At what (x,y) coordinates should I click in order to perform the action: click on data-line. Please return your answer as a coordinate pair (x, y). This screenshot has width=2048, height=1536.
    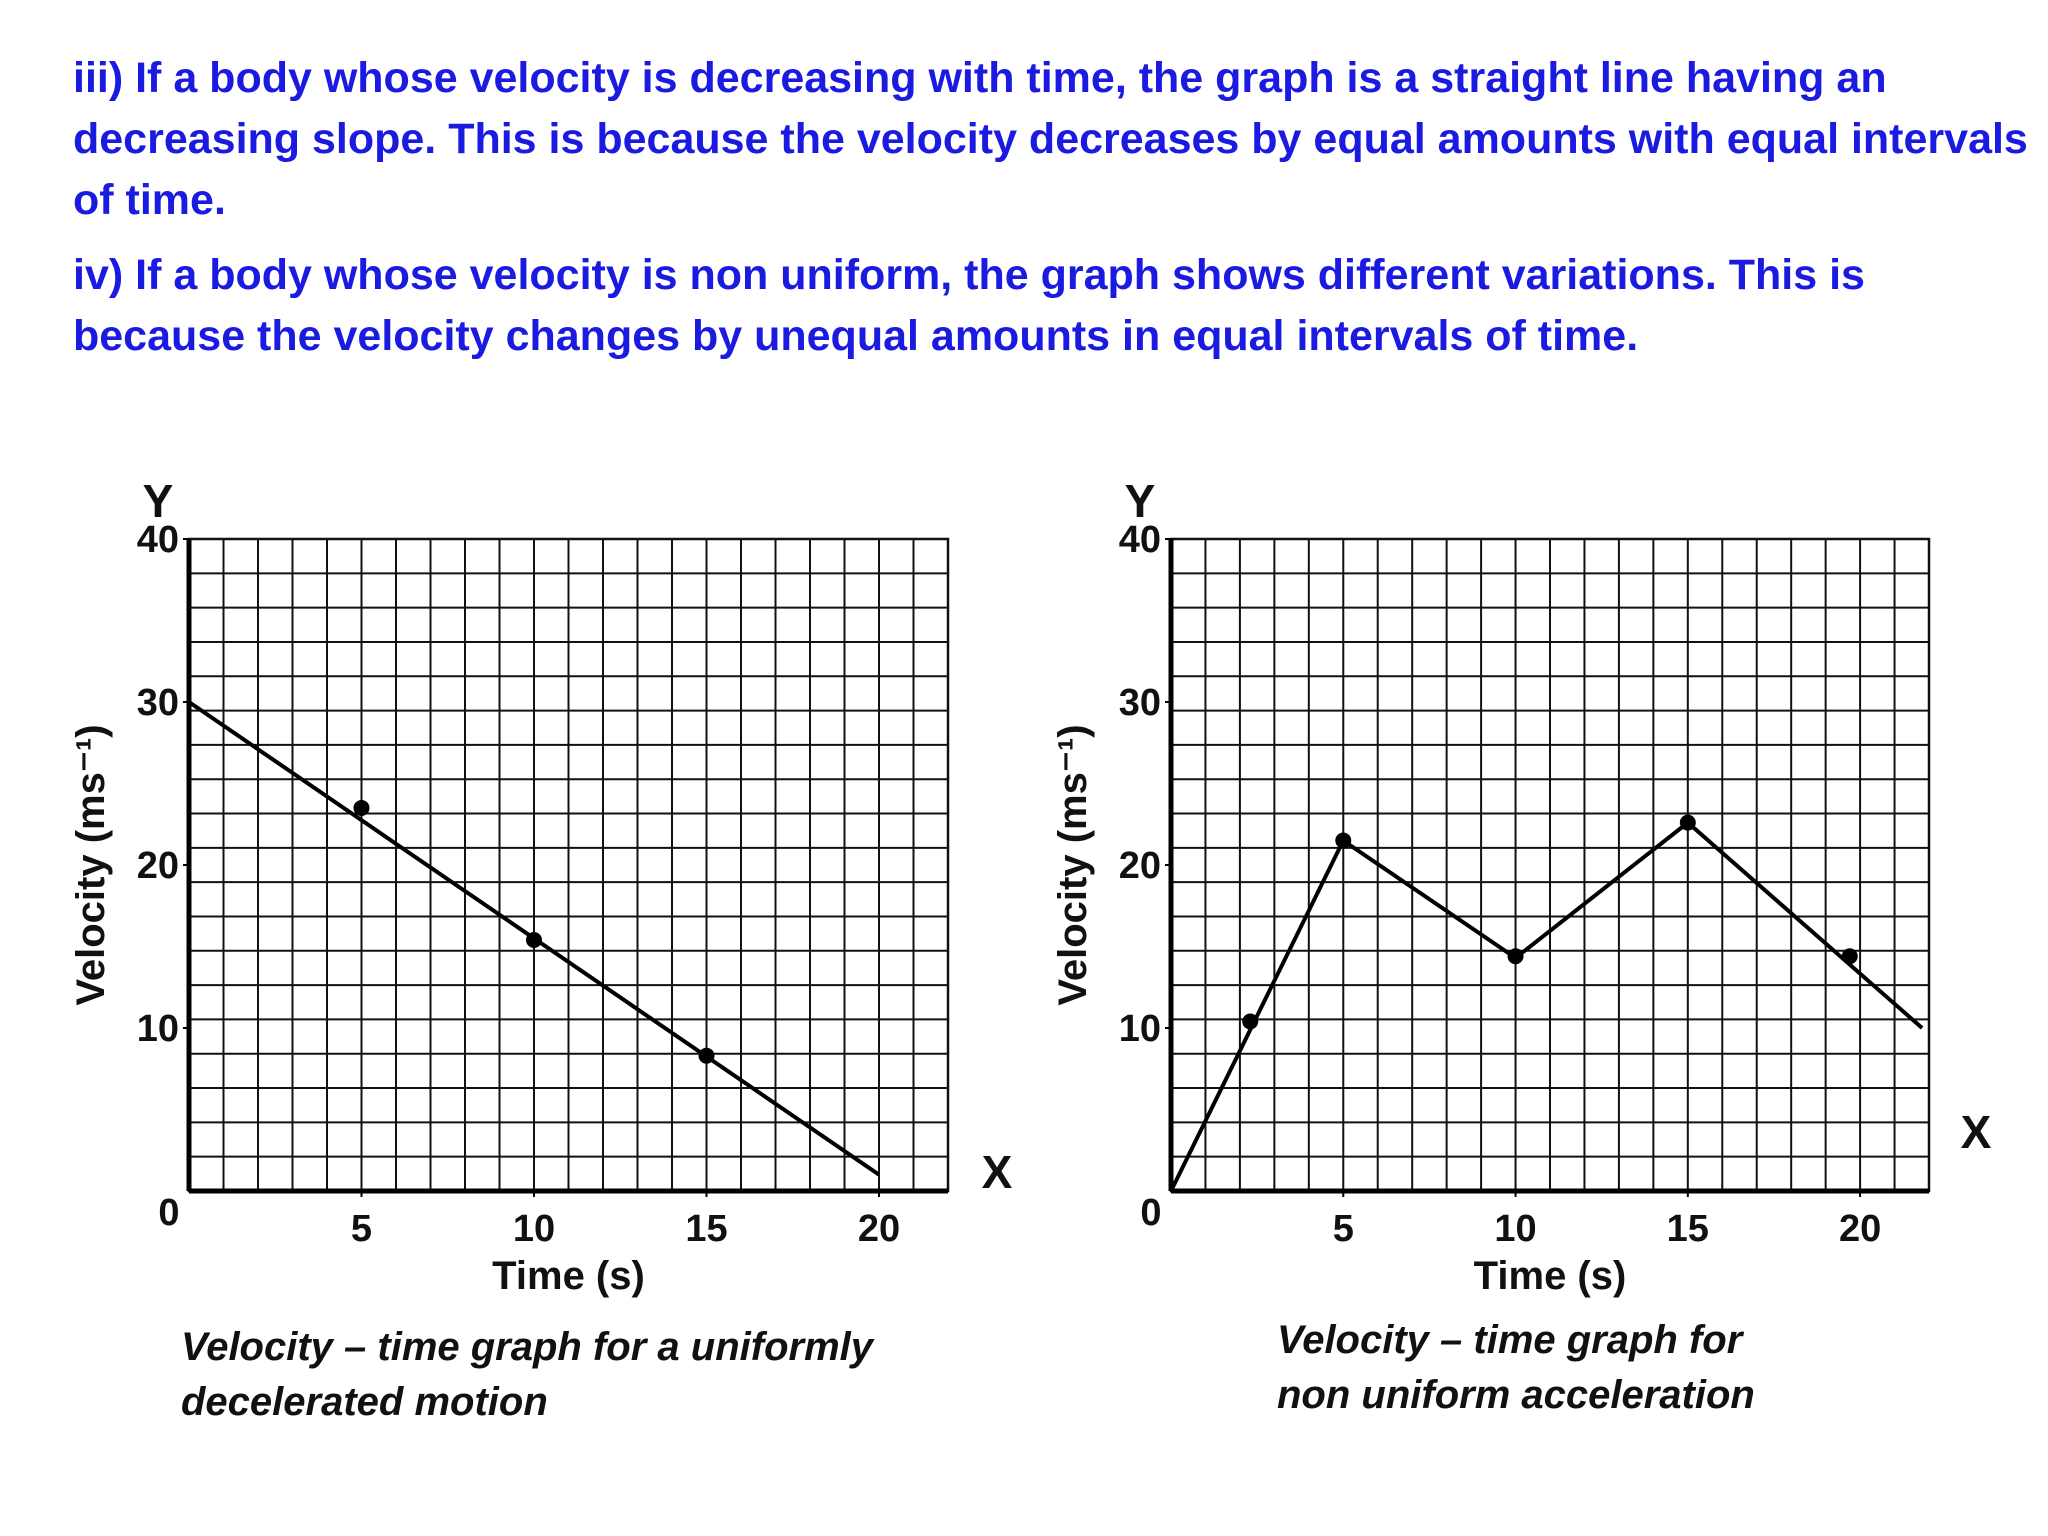
    Looking at the image, I should click on (1546, 1006).